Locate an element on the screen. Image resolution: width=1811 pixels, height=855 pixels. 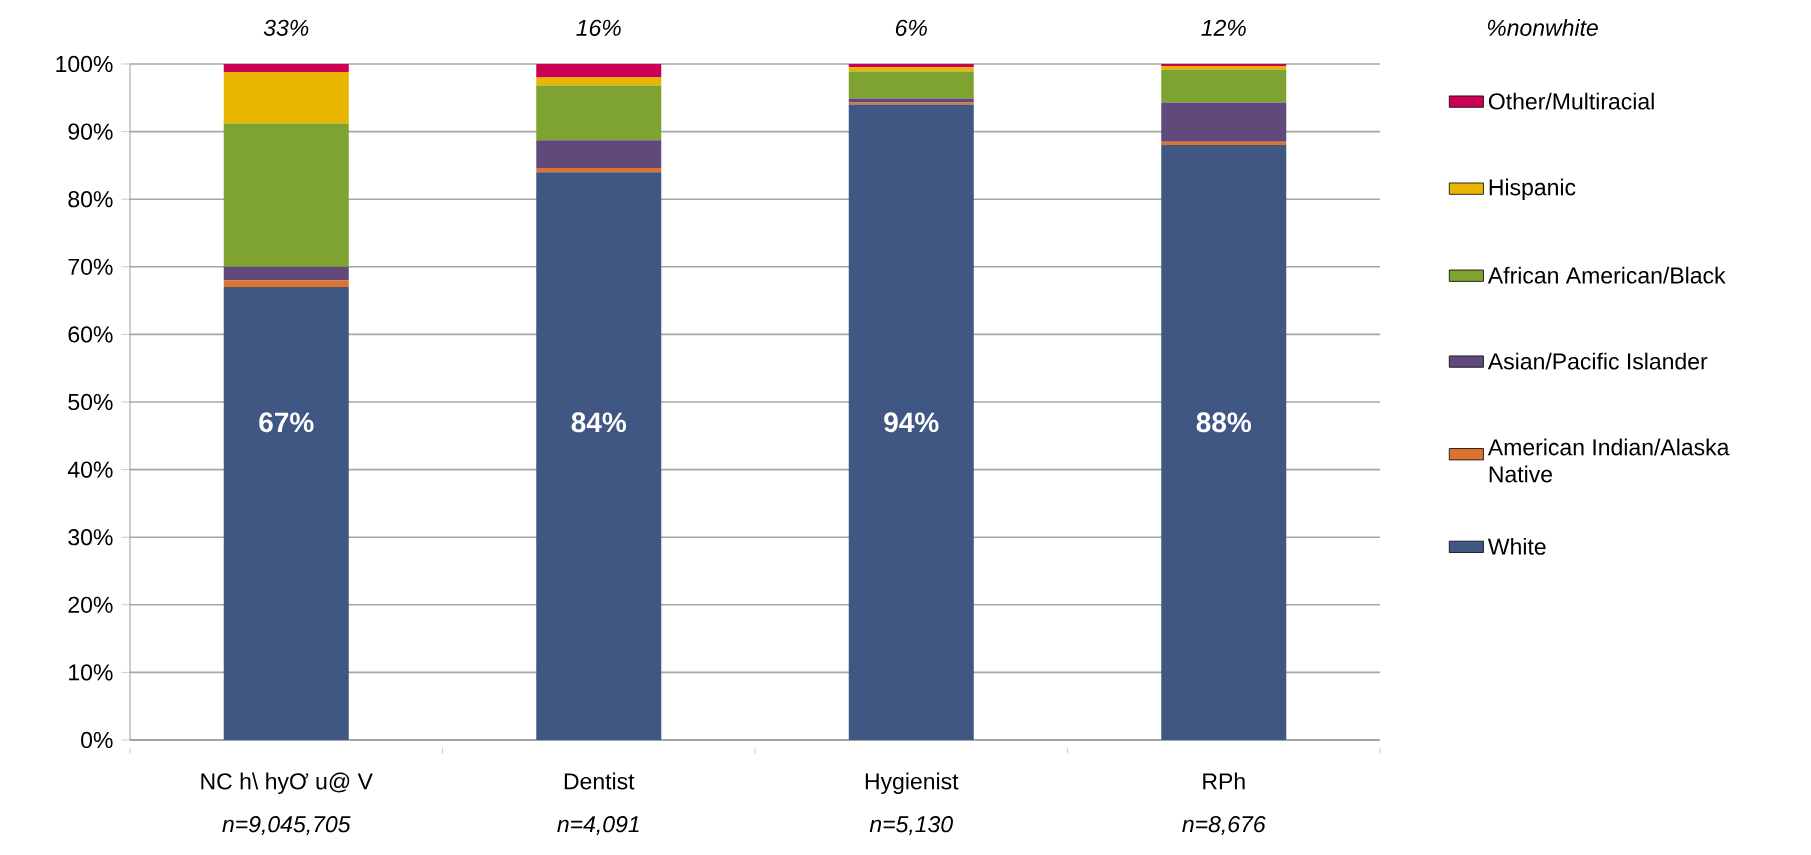
legend-label: White is located at coordinates (1516, 546).